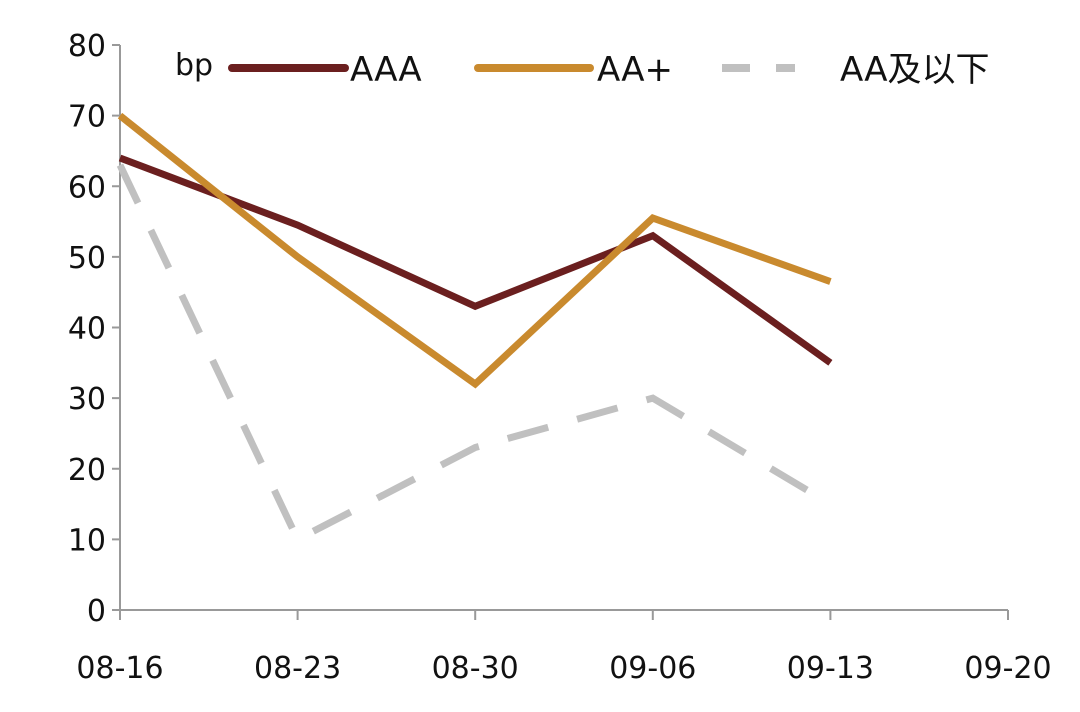 This screenshot has height=712, width=1080. Describe the element at coordinates (582, 69) in the screenshot. I see `legend: bp AAA AA+ AA及以下` at that location.